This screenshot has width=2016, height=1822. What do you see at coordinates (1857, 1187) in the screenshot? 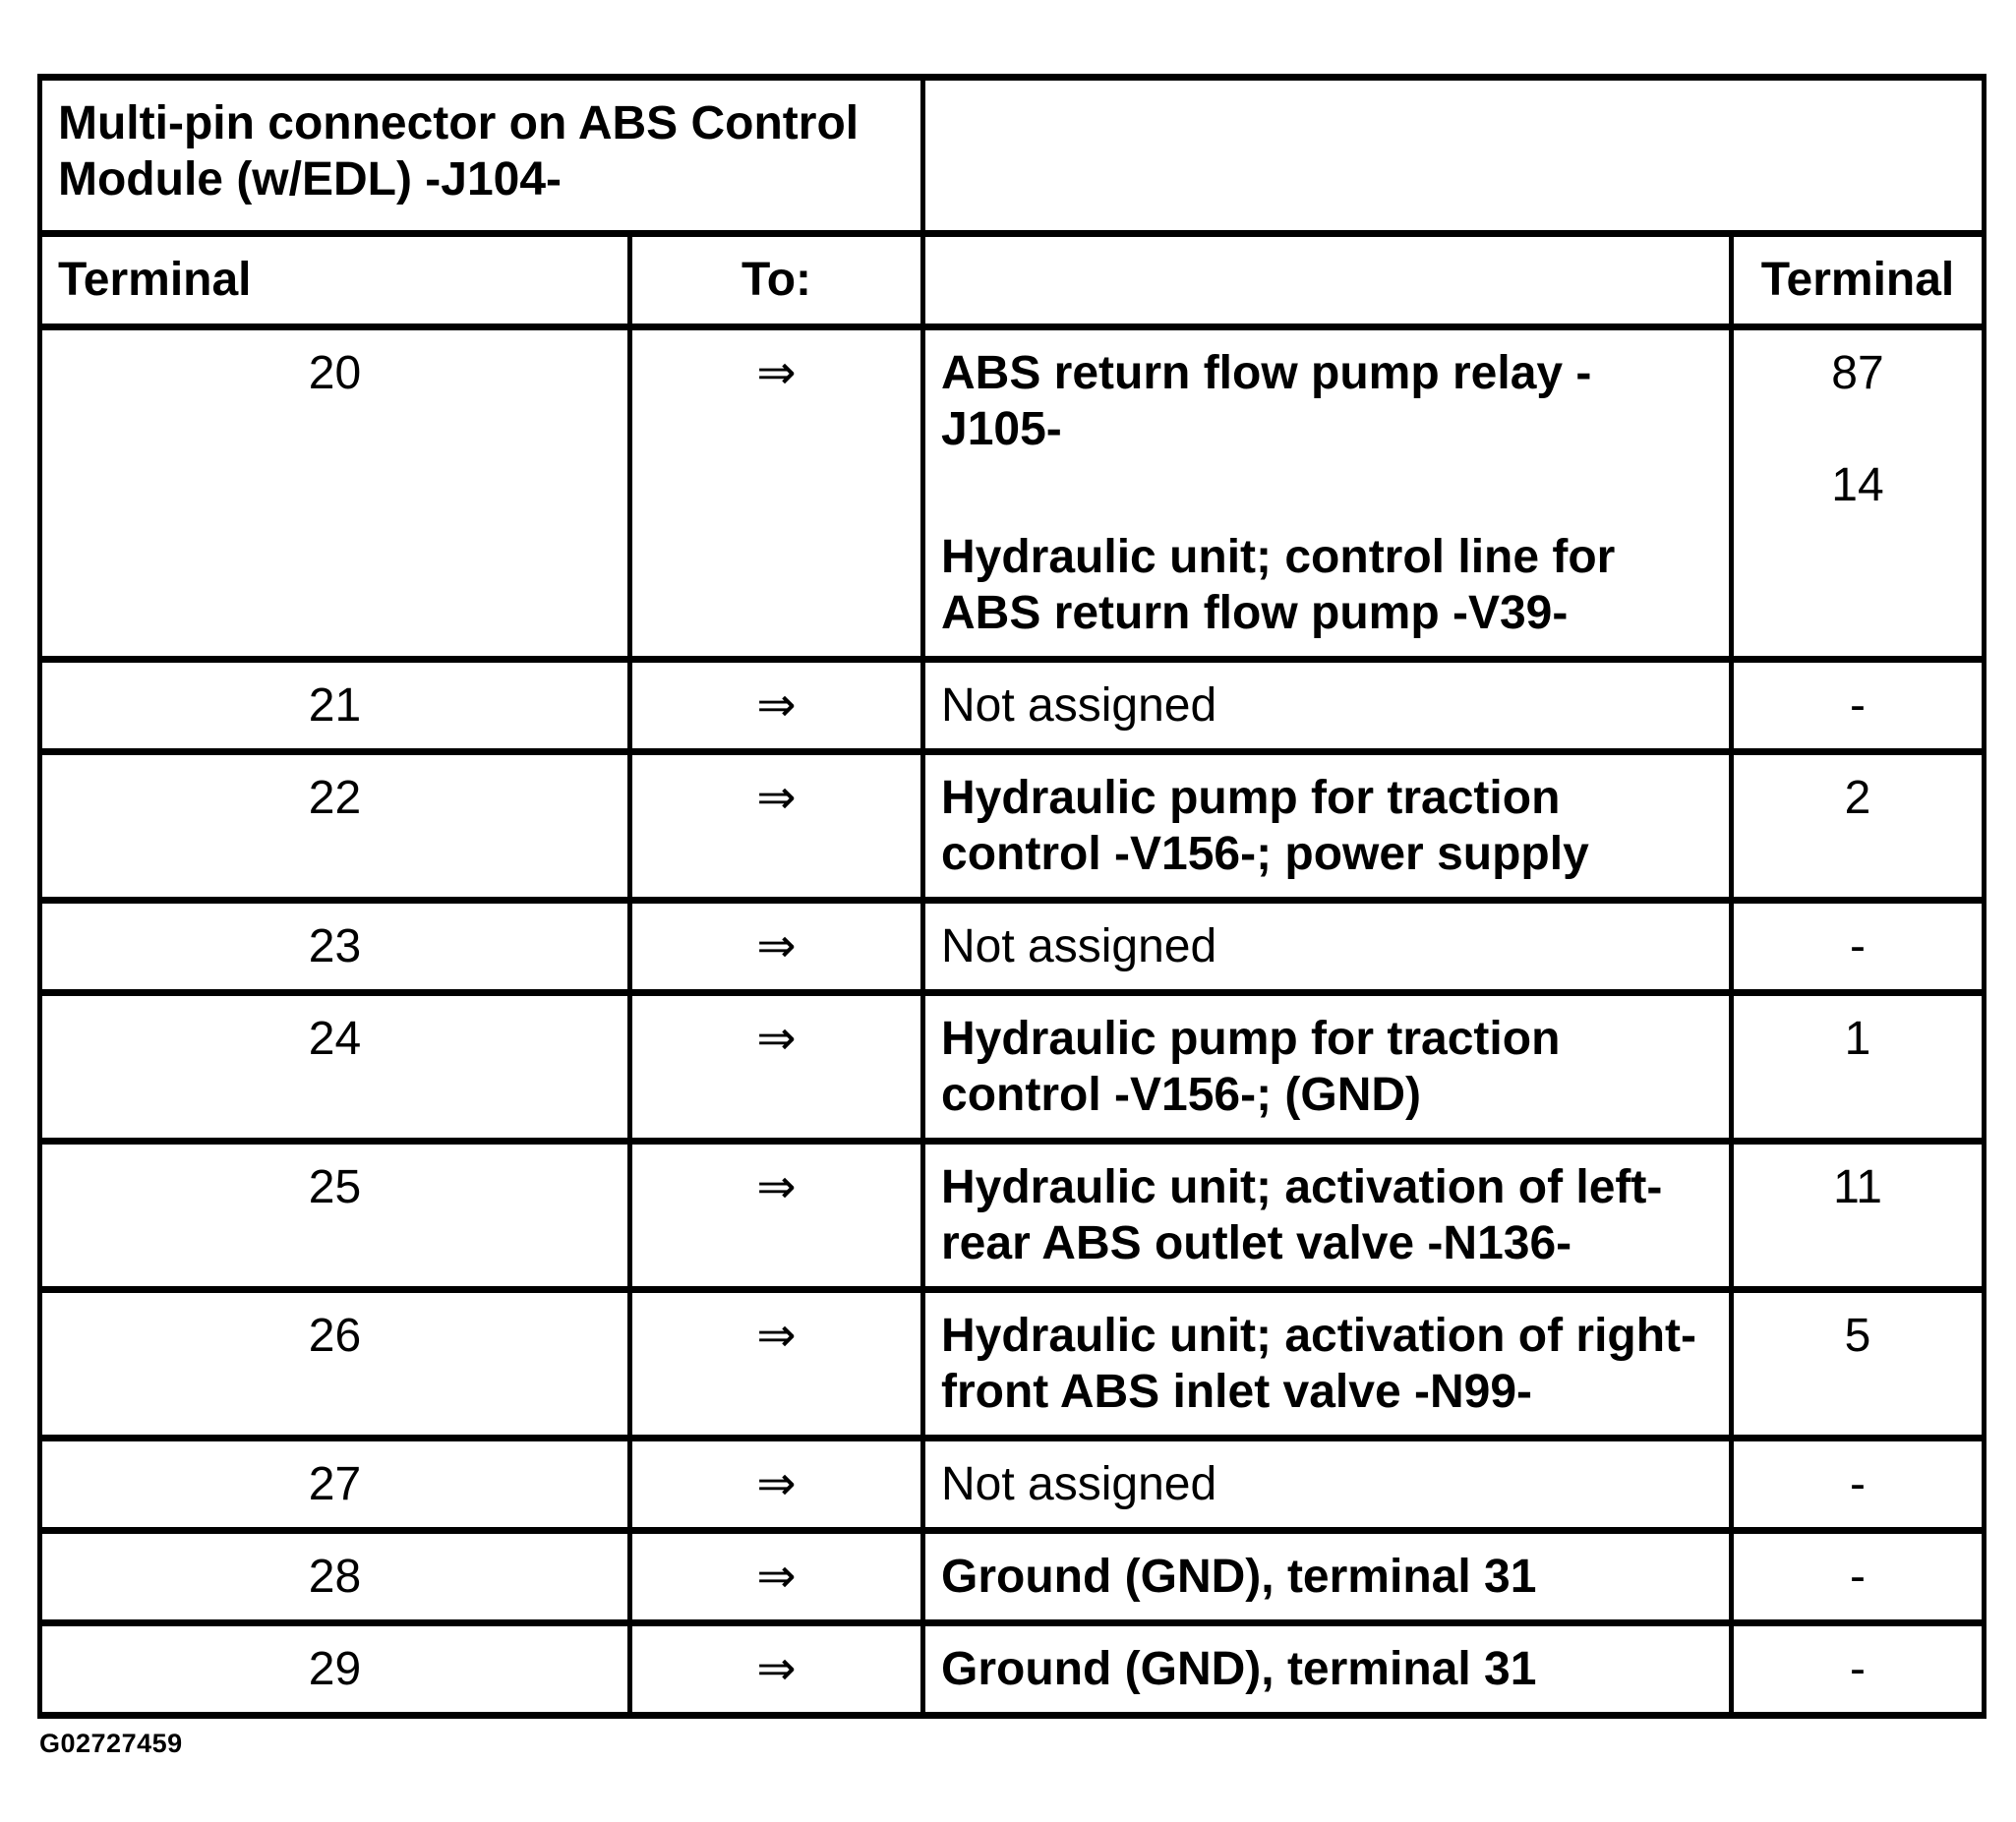
I see `destination-terminal-value: 11` at bounding box center [1857, 1187].